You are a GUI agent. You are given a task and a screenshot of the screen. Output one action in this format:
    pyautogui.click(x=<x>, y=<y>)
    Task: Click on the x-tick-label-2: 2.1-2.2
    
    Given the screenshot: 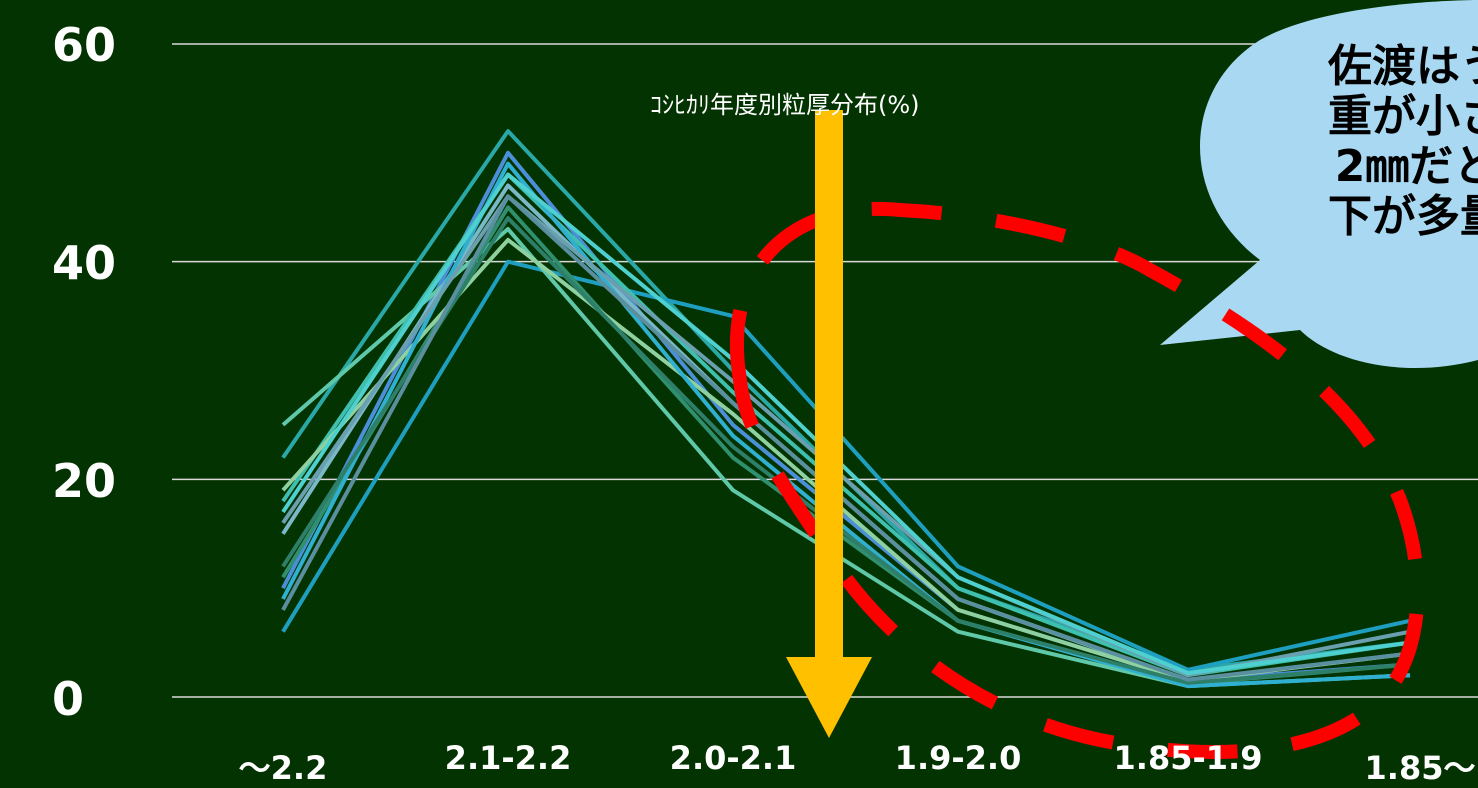 What is the action you would take?
    pyautogui.click(x=508, y=758)
    